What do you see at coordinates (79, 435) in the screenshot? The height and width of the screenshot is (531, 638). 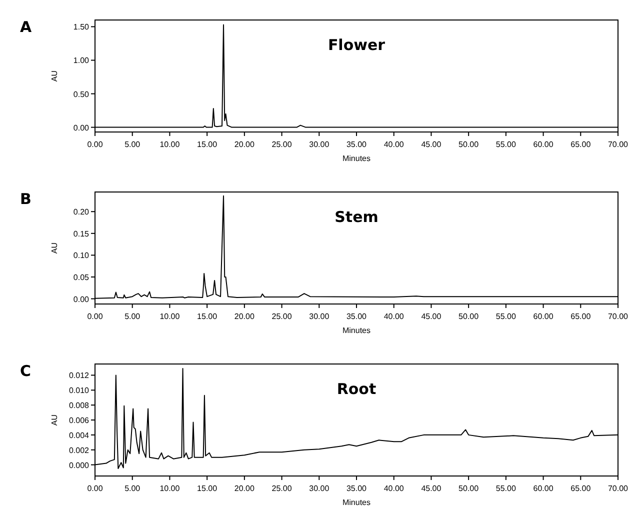 I see `y-tick-label: 0.004` at bounding box center [79, 435].